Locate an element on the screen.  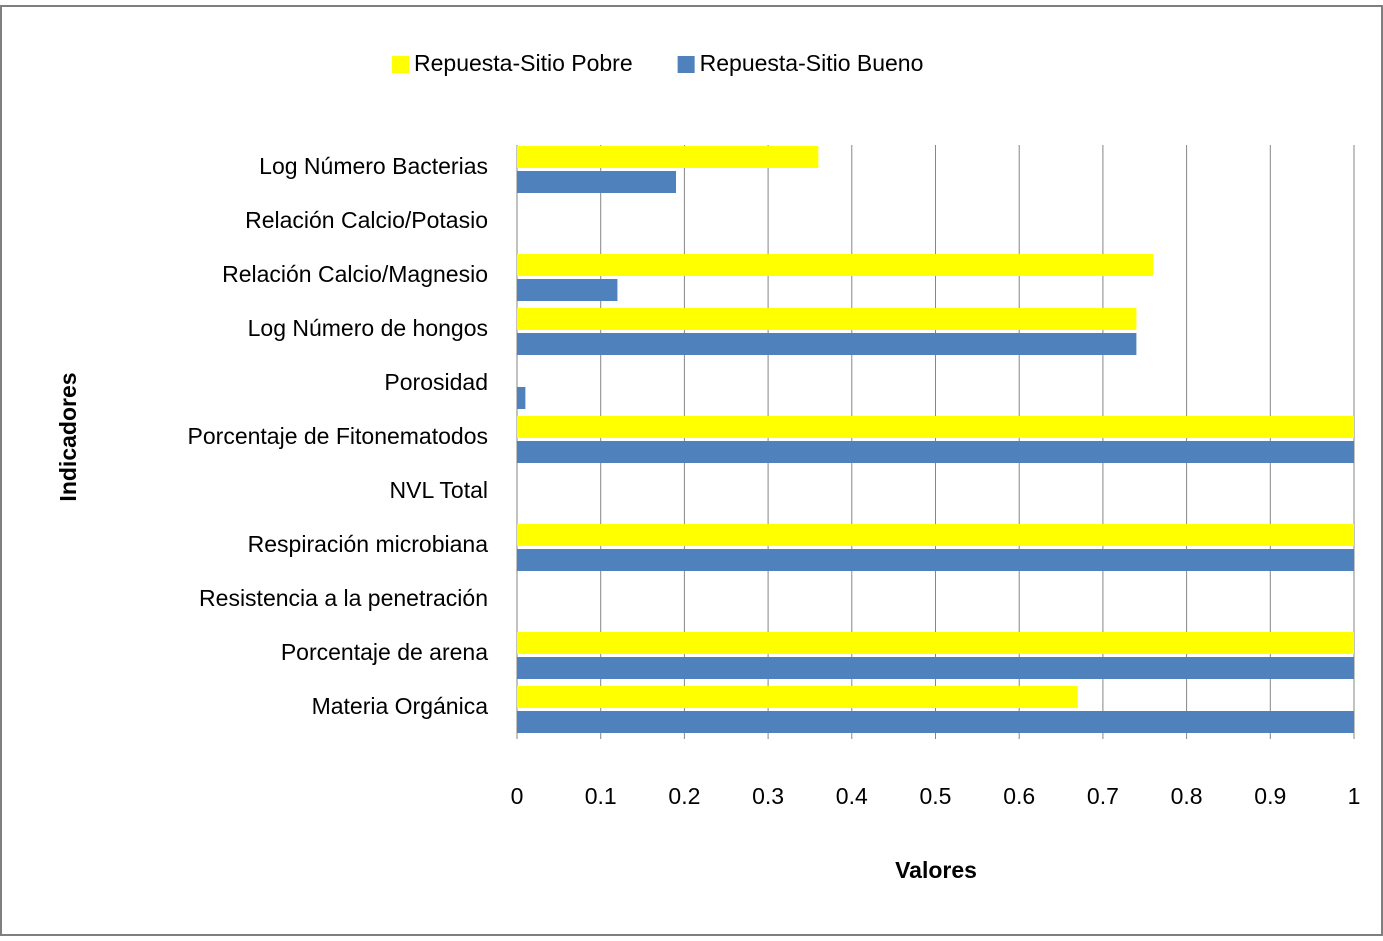
x-tick-label: 1 is located at coordinates (1354, 796).